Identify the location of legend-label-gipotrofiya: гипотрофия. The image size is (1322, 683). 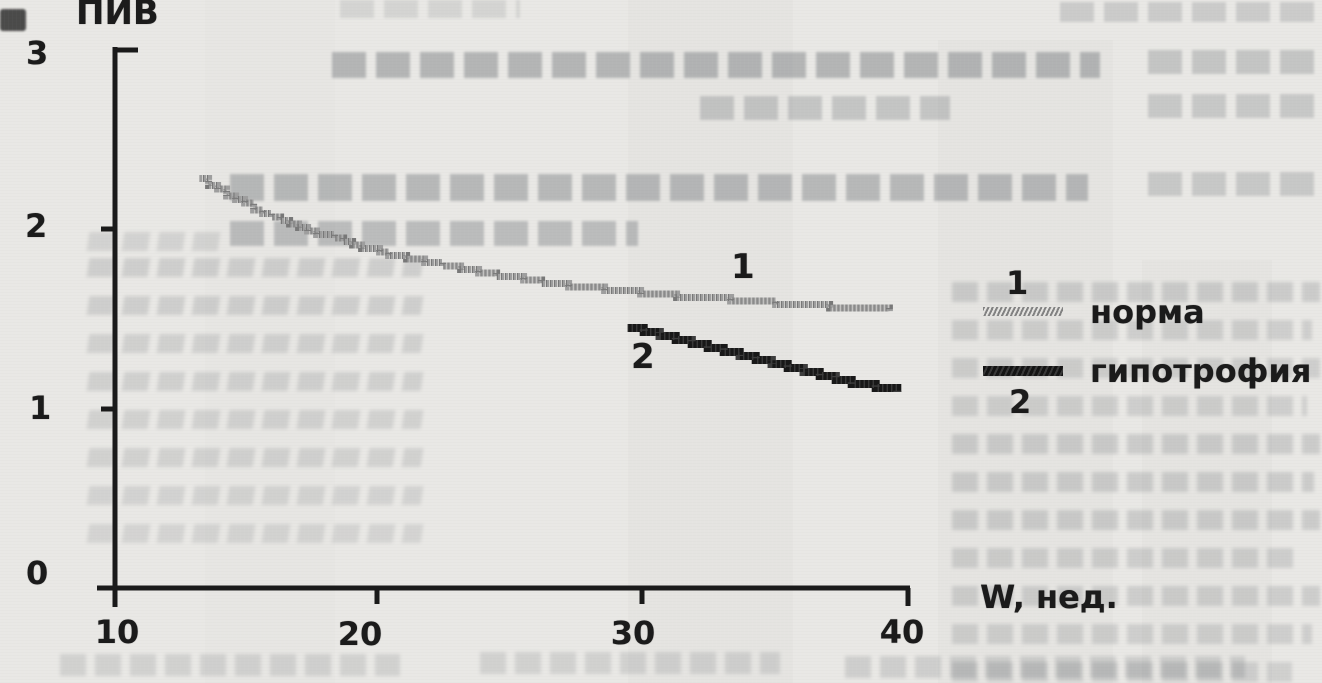
(1201, 371).